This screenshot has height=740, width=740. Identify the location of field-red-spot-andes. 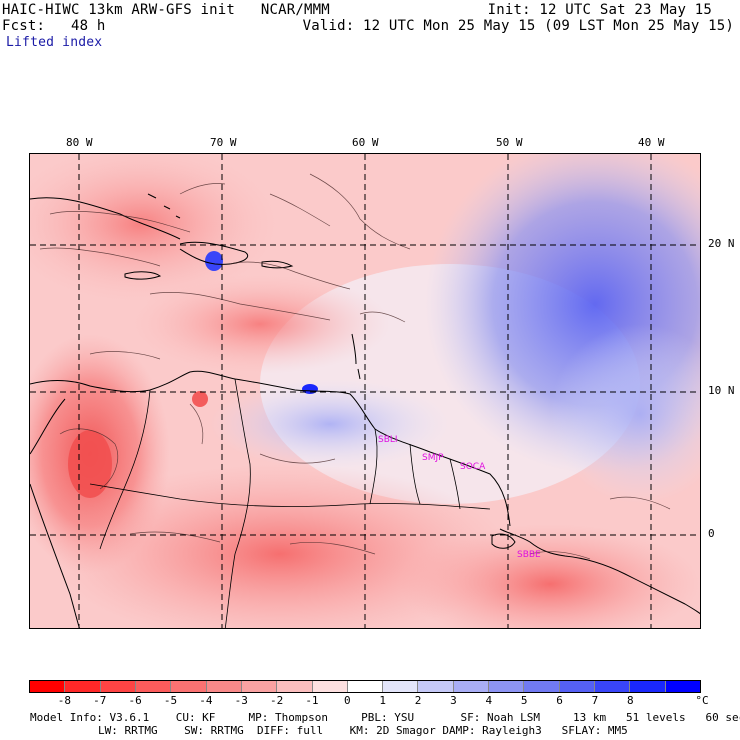
(90, 464).